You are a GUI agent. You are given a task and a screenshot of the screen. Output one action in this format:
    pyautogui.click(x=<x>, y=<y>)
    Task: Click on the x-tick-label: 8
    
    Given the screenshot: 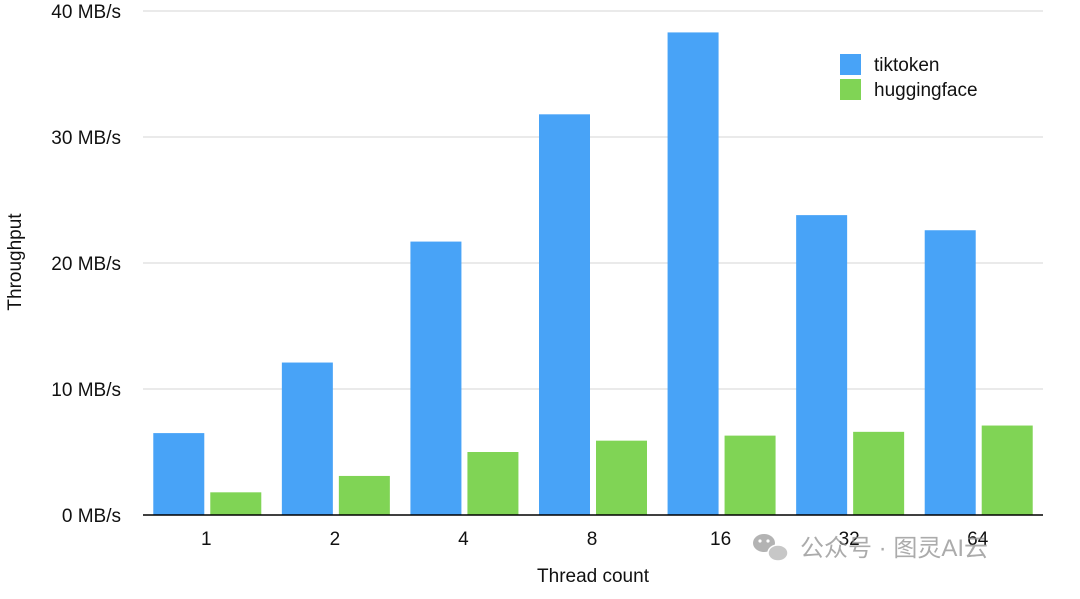 What is the action you would take?
    pyautogui.click(x=592, y=539)
    